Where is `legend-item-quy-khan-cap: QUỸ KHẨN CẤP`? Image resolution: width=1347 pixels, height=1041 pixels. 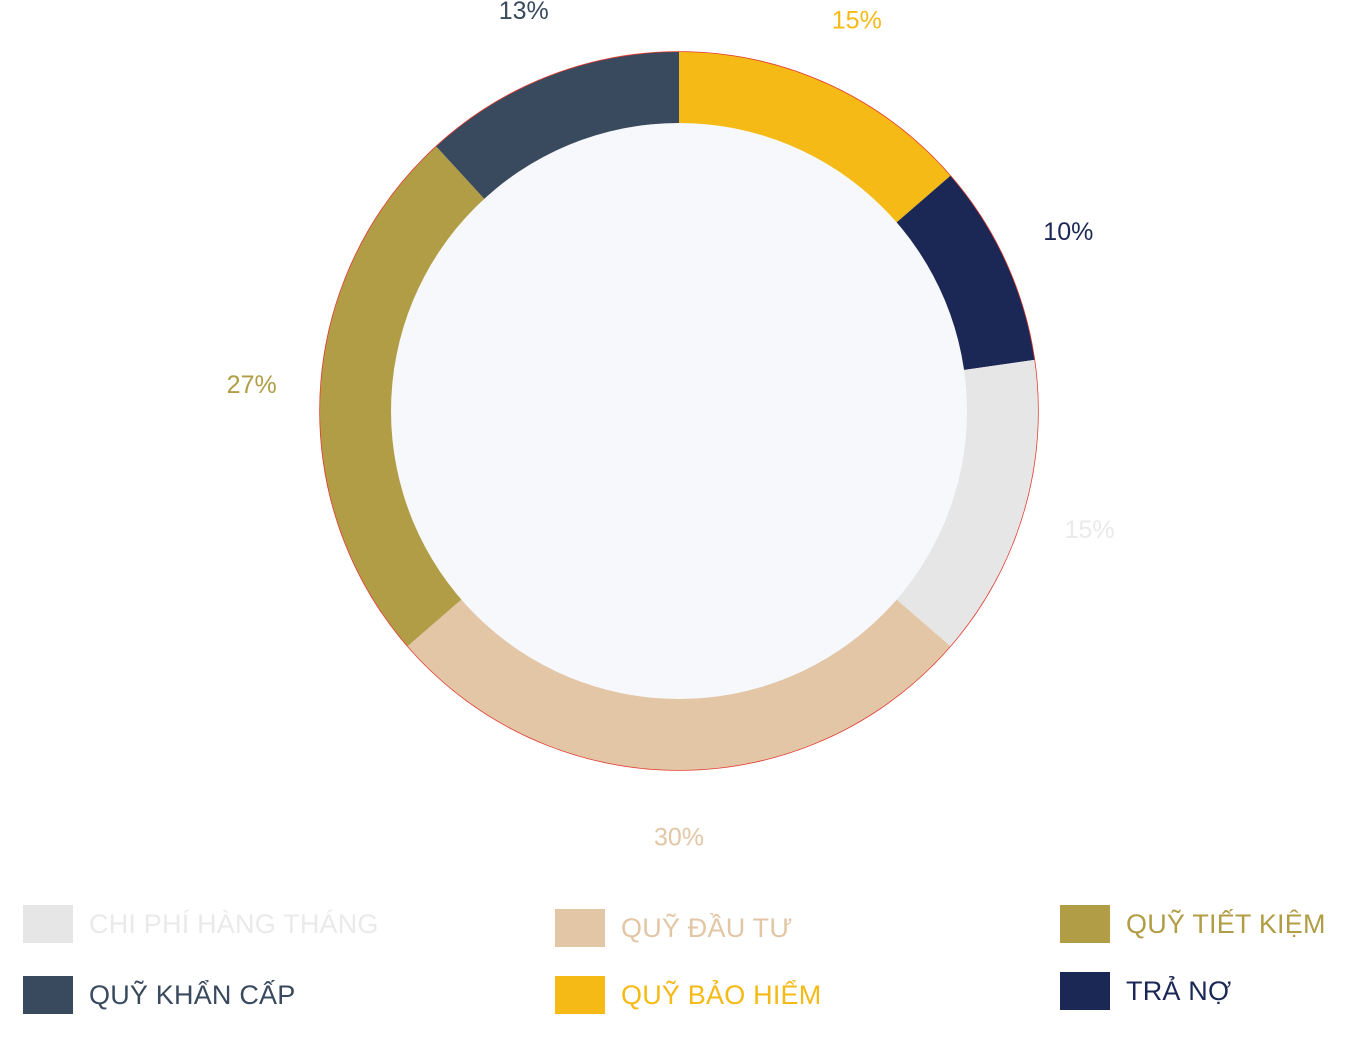 legend-item-quy-khan-cap: QUỸ KHẨN CẤP is located at coordinates (159, 995).